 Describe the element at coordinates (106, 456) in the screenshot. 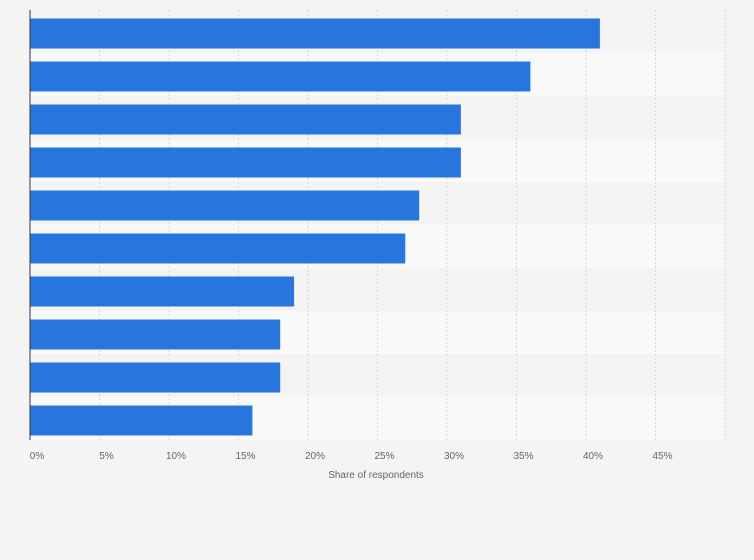

I see `x-tick-label: 5%` at that location.